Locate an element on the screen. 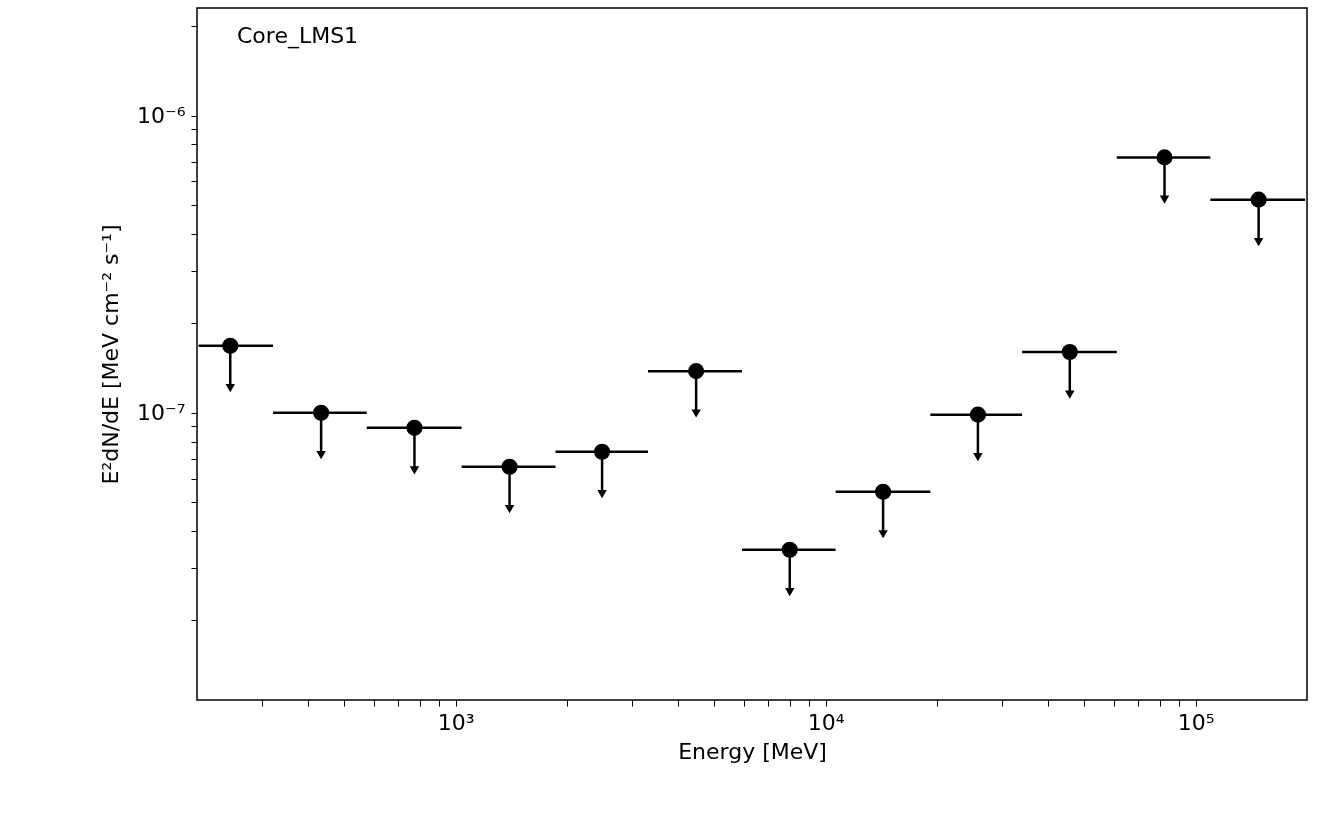 Image resolution: width=1325 pixels, height=821 pixels. x-tick-label: 10³ is located at coordinates (456, 722).